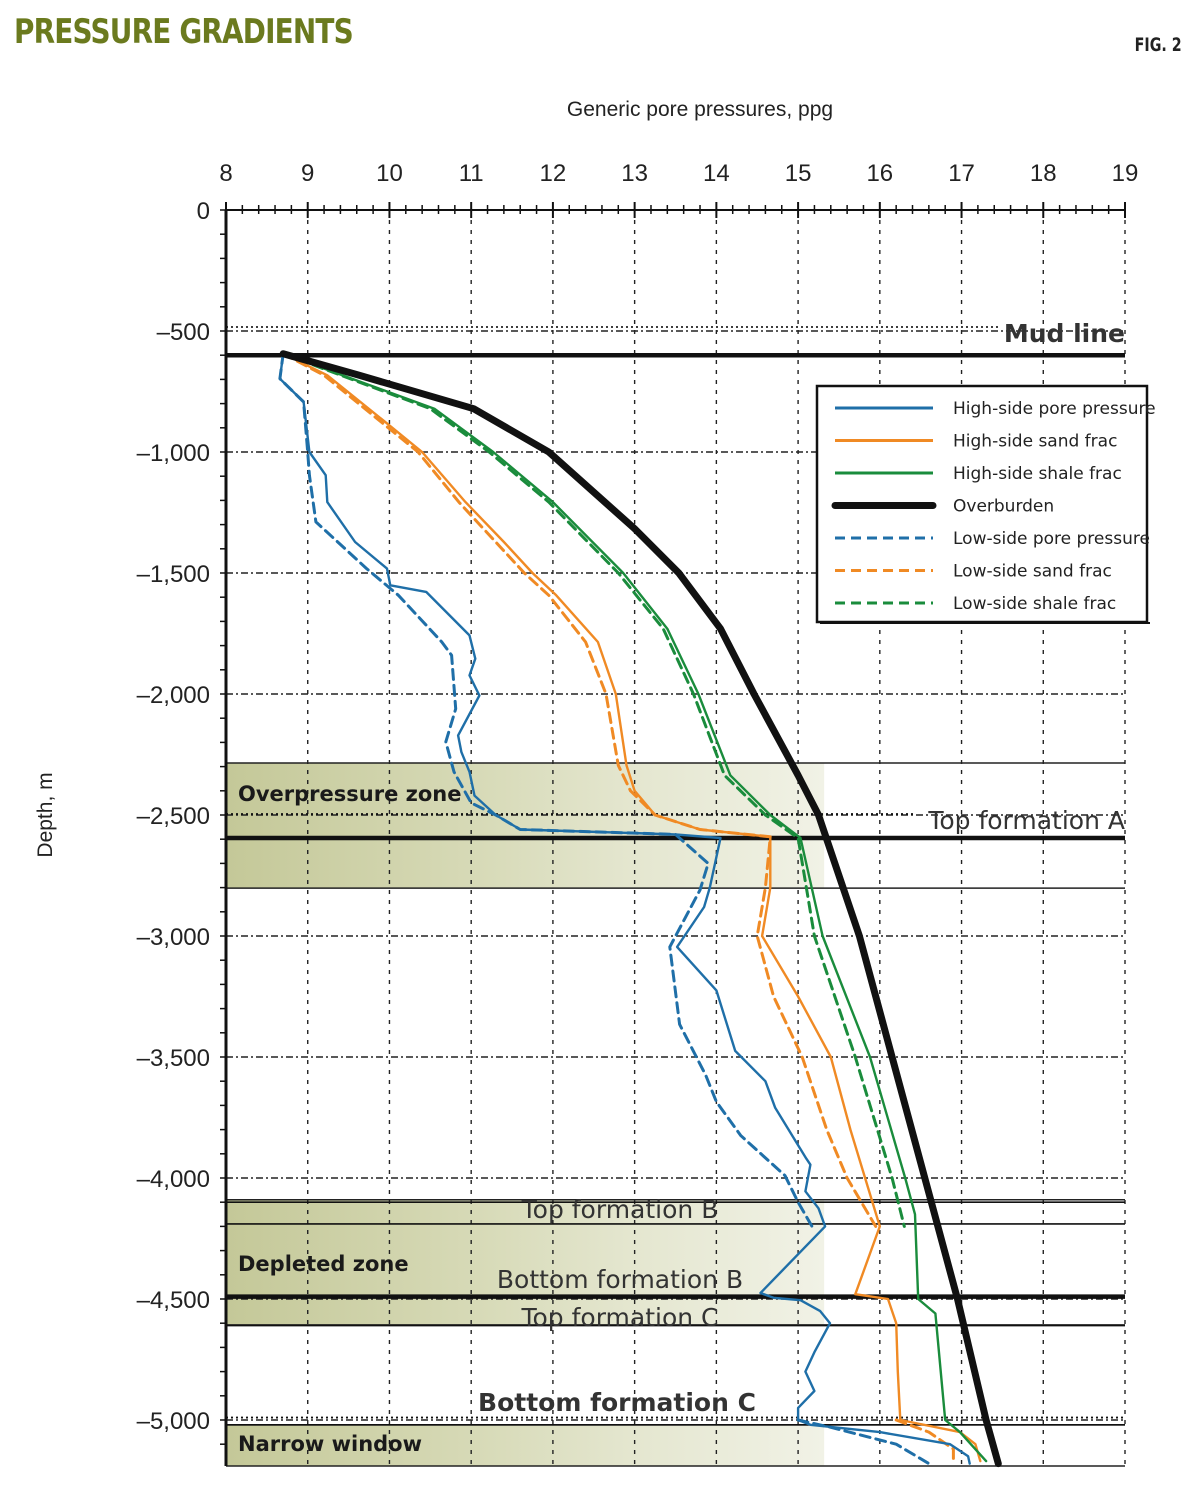 The height and width of the screenshot is (1490, 1200). Describe the element at coordinates (620, 1209) in the screenshot. I see `horizon-label: Top formation B` at that location.